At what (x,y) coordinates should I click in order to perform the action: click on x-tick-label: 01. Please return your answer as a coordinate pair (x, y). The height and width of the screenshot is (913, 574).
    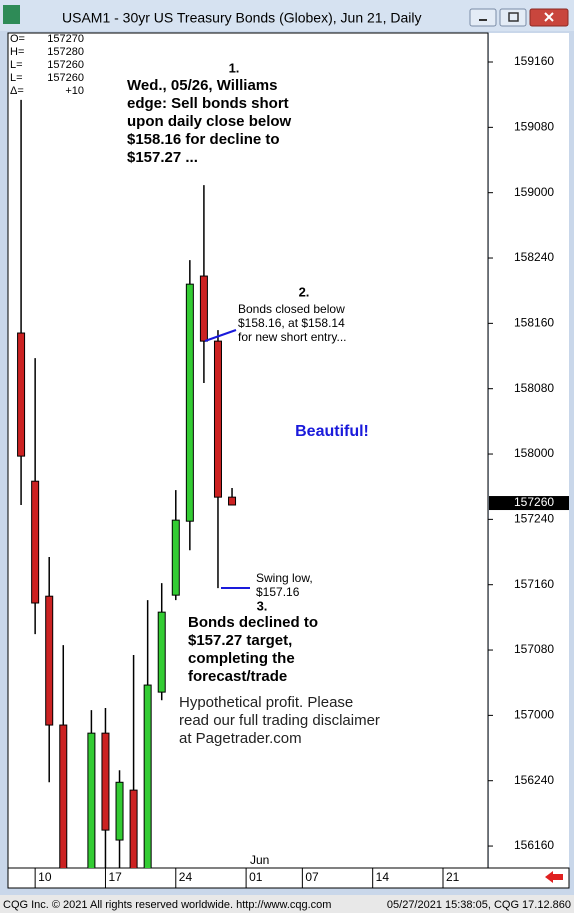
    Looking at the image, I should click on (256, 877).